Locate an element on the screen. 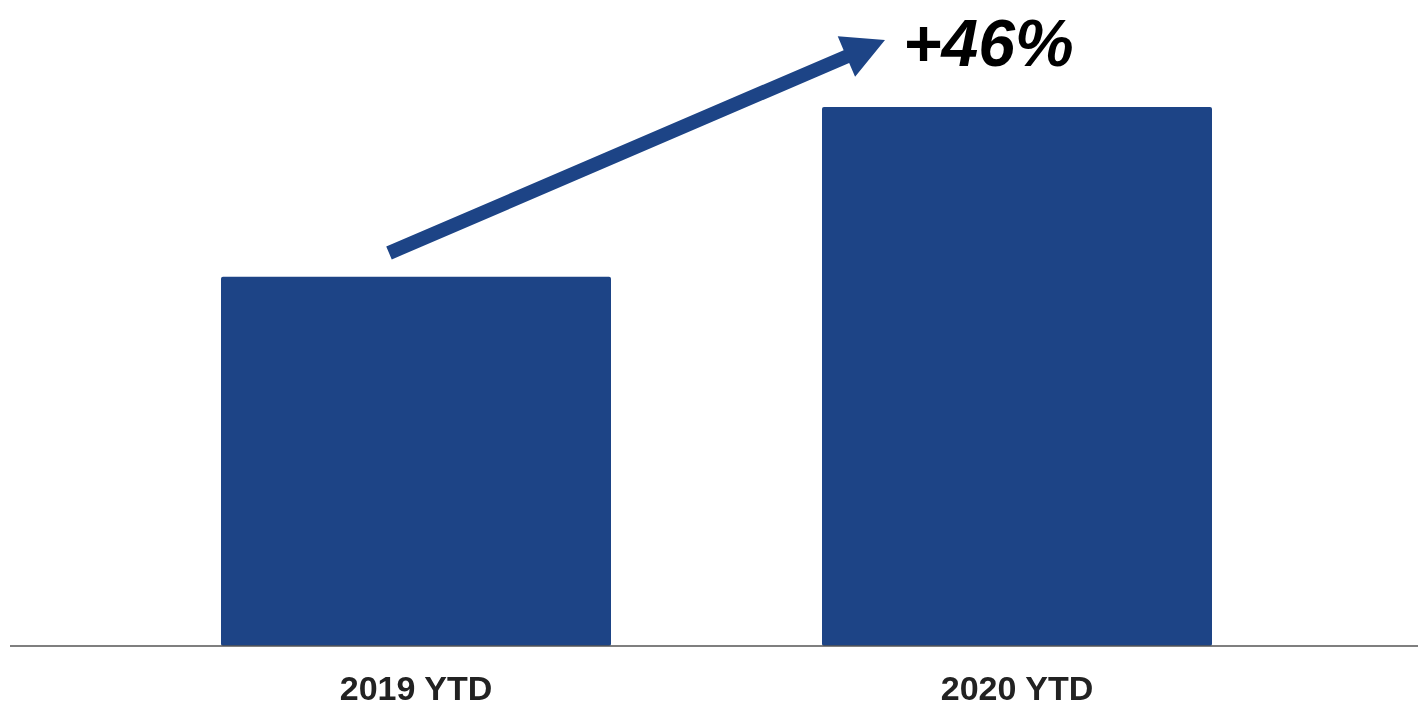 The width and height of the screenshot is (1418, 703). x-tick-label: 2020 YTD is located at coordinates (1017, 686).